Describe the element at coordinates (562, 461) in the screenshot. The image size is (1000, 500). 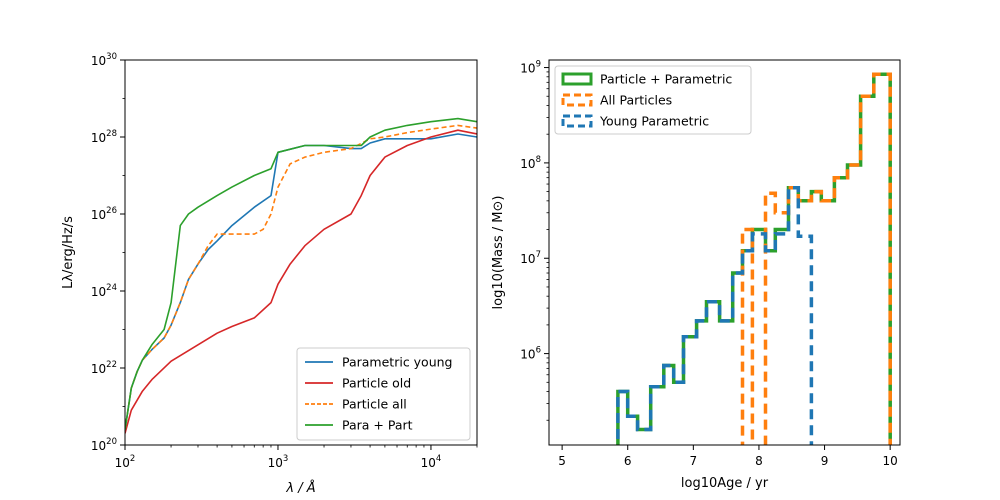
I see `x-tick-label-0: 5` at that location.